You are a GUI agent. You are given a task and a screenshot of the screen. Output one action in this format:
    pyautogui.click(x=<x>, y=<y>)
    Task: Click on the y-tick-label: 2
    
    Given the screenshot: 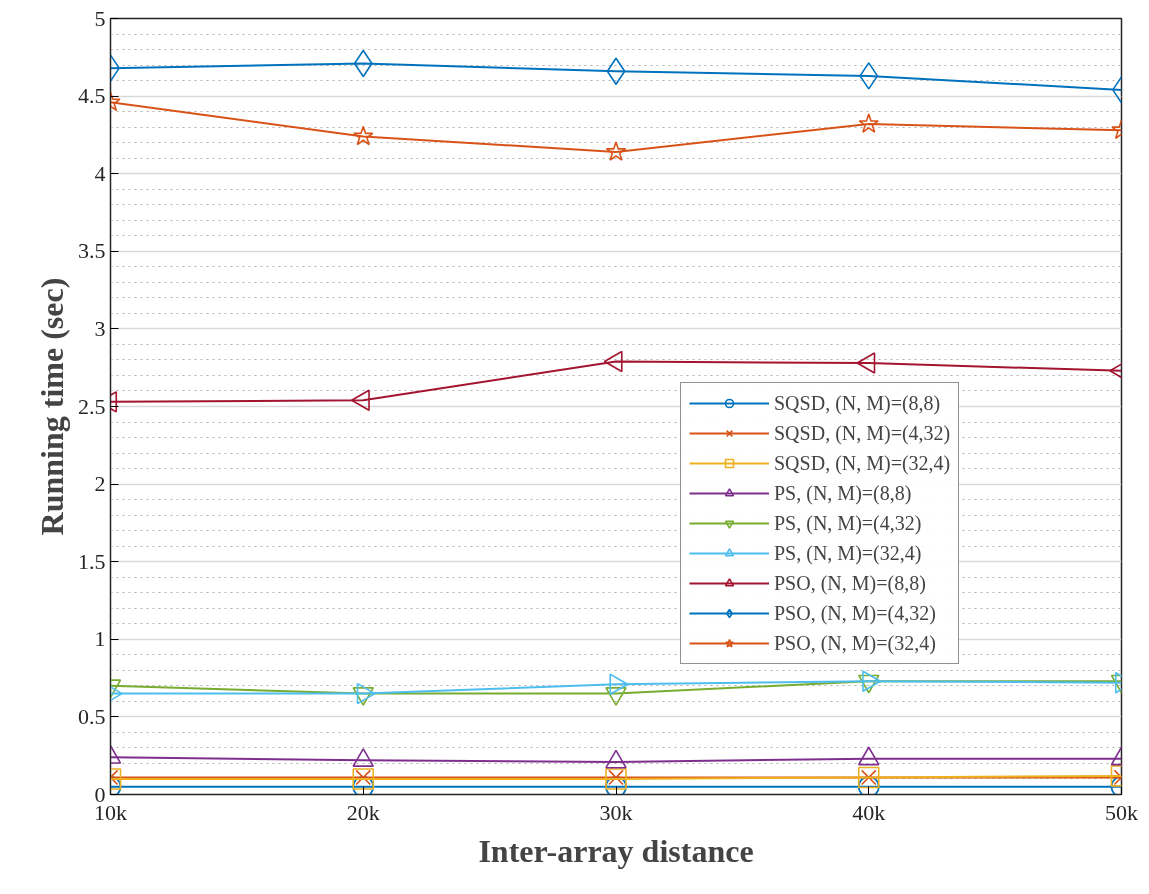 What is the action you would take?
    pyautogui.click(x=100, y=484)
    